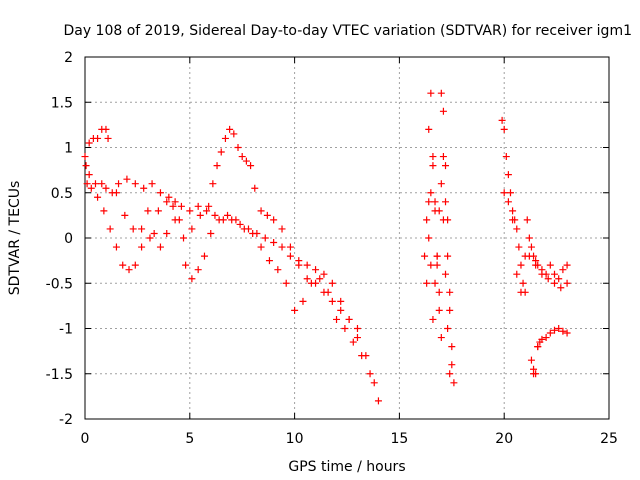 This screenshot has width=640, height=480. What do you see at coordinates (68, 58) in the screenshot?
I see `y-tick-label: 2` at bounding box center [68, 58].